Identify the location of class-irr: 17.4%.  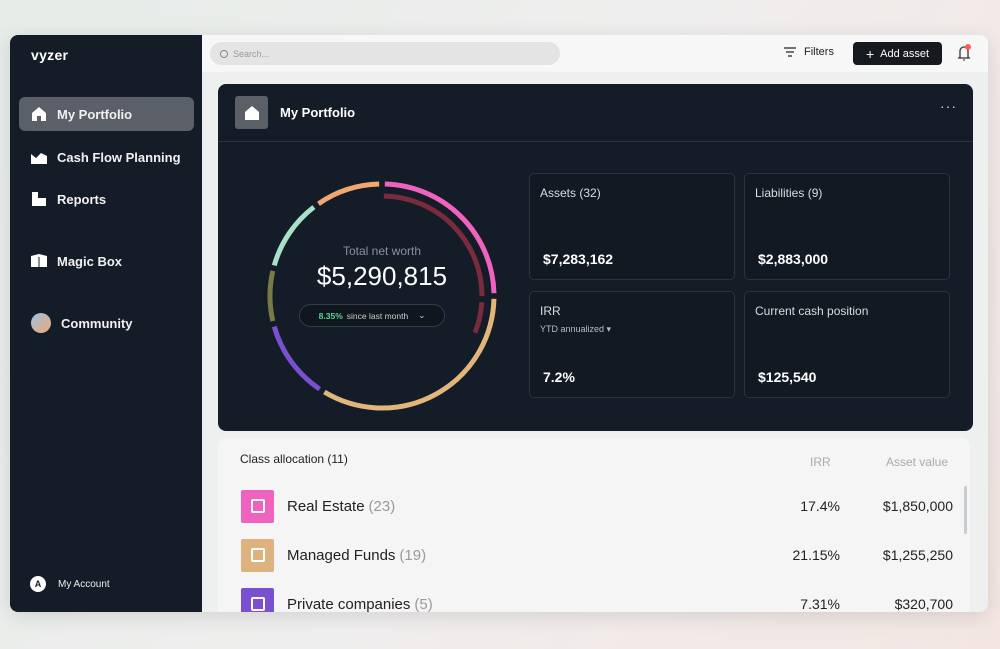
(820, 506).